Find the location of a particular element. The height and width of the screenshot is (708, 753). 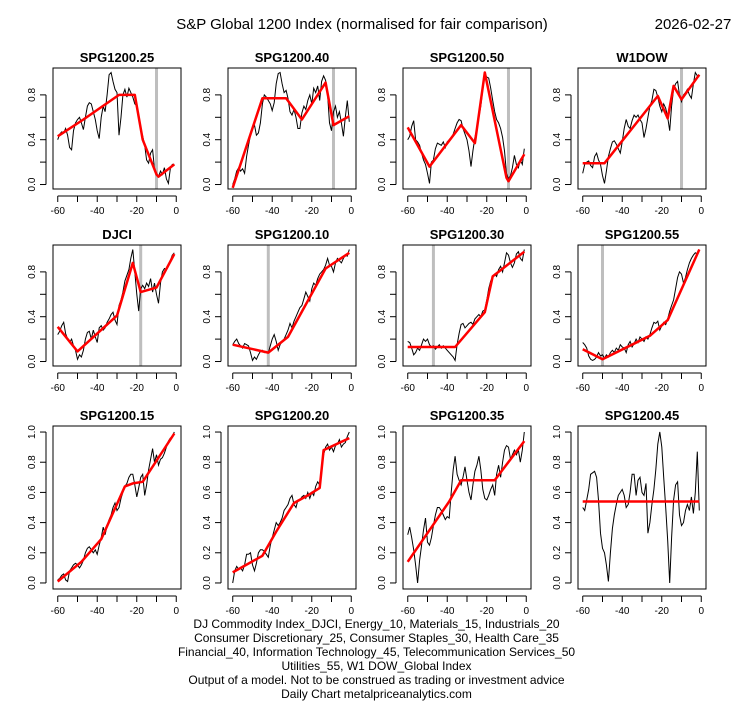

panel-spg1200-50: SPG1200.50 -60 -40 -20 0 0.0 0.4 0.8 is located at coordinates (454, 133).